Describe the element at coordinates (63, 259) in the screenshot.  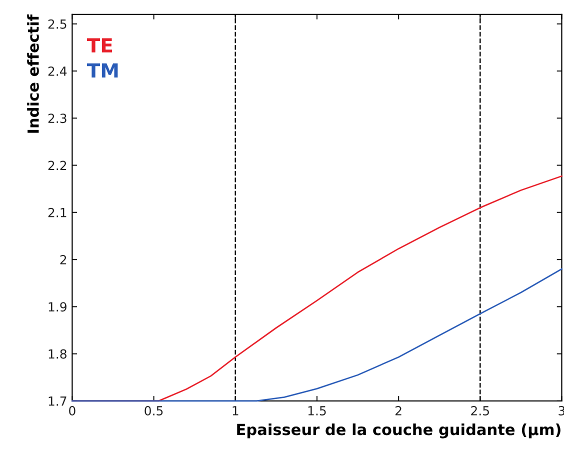
I see `y-tick-label: 2` at that location.